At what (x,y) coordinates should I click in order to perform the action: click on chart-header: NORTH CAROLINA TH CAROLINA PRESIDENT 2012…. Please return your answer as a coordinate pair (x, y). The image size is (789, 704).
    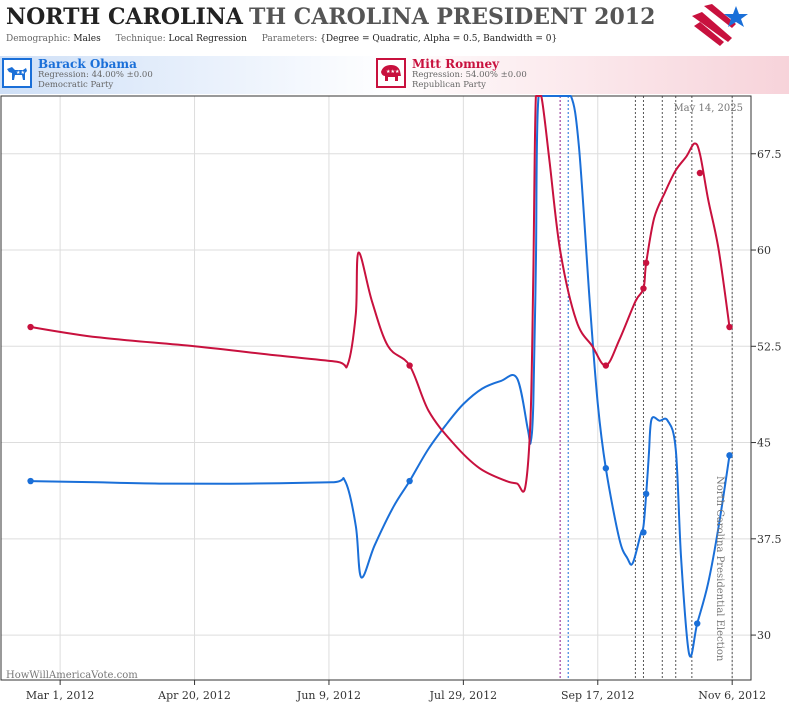
    Looking at the image, I should click on (394, 28).